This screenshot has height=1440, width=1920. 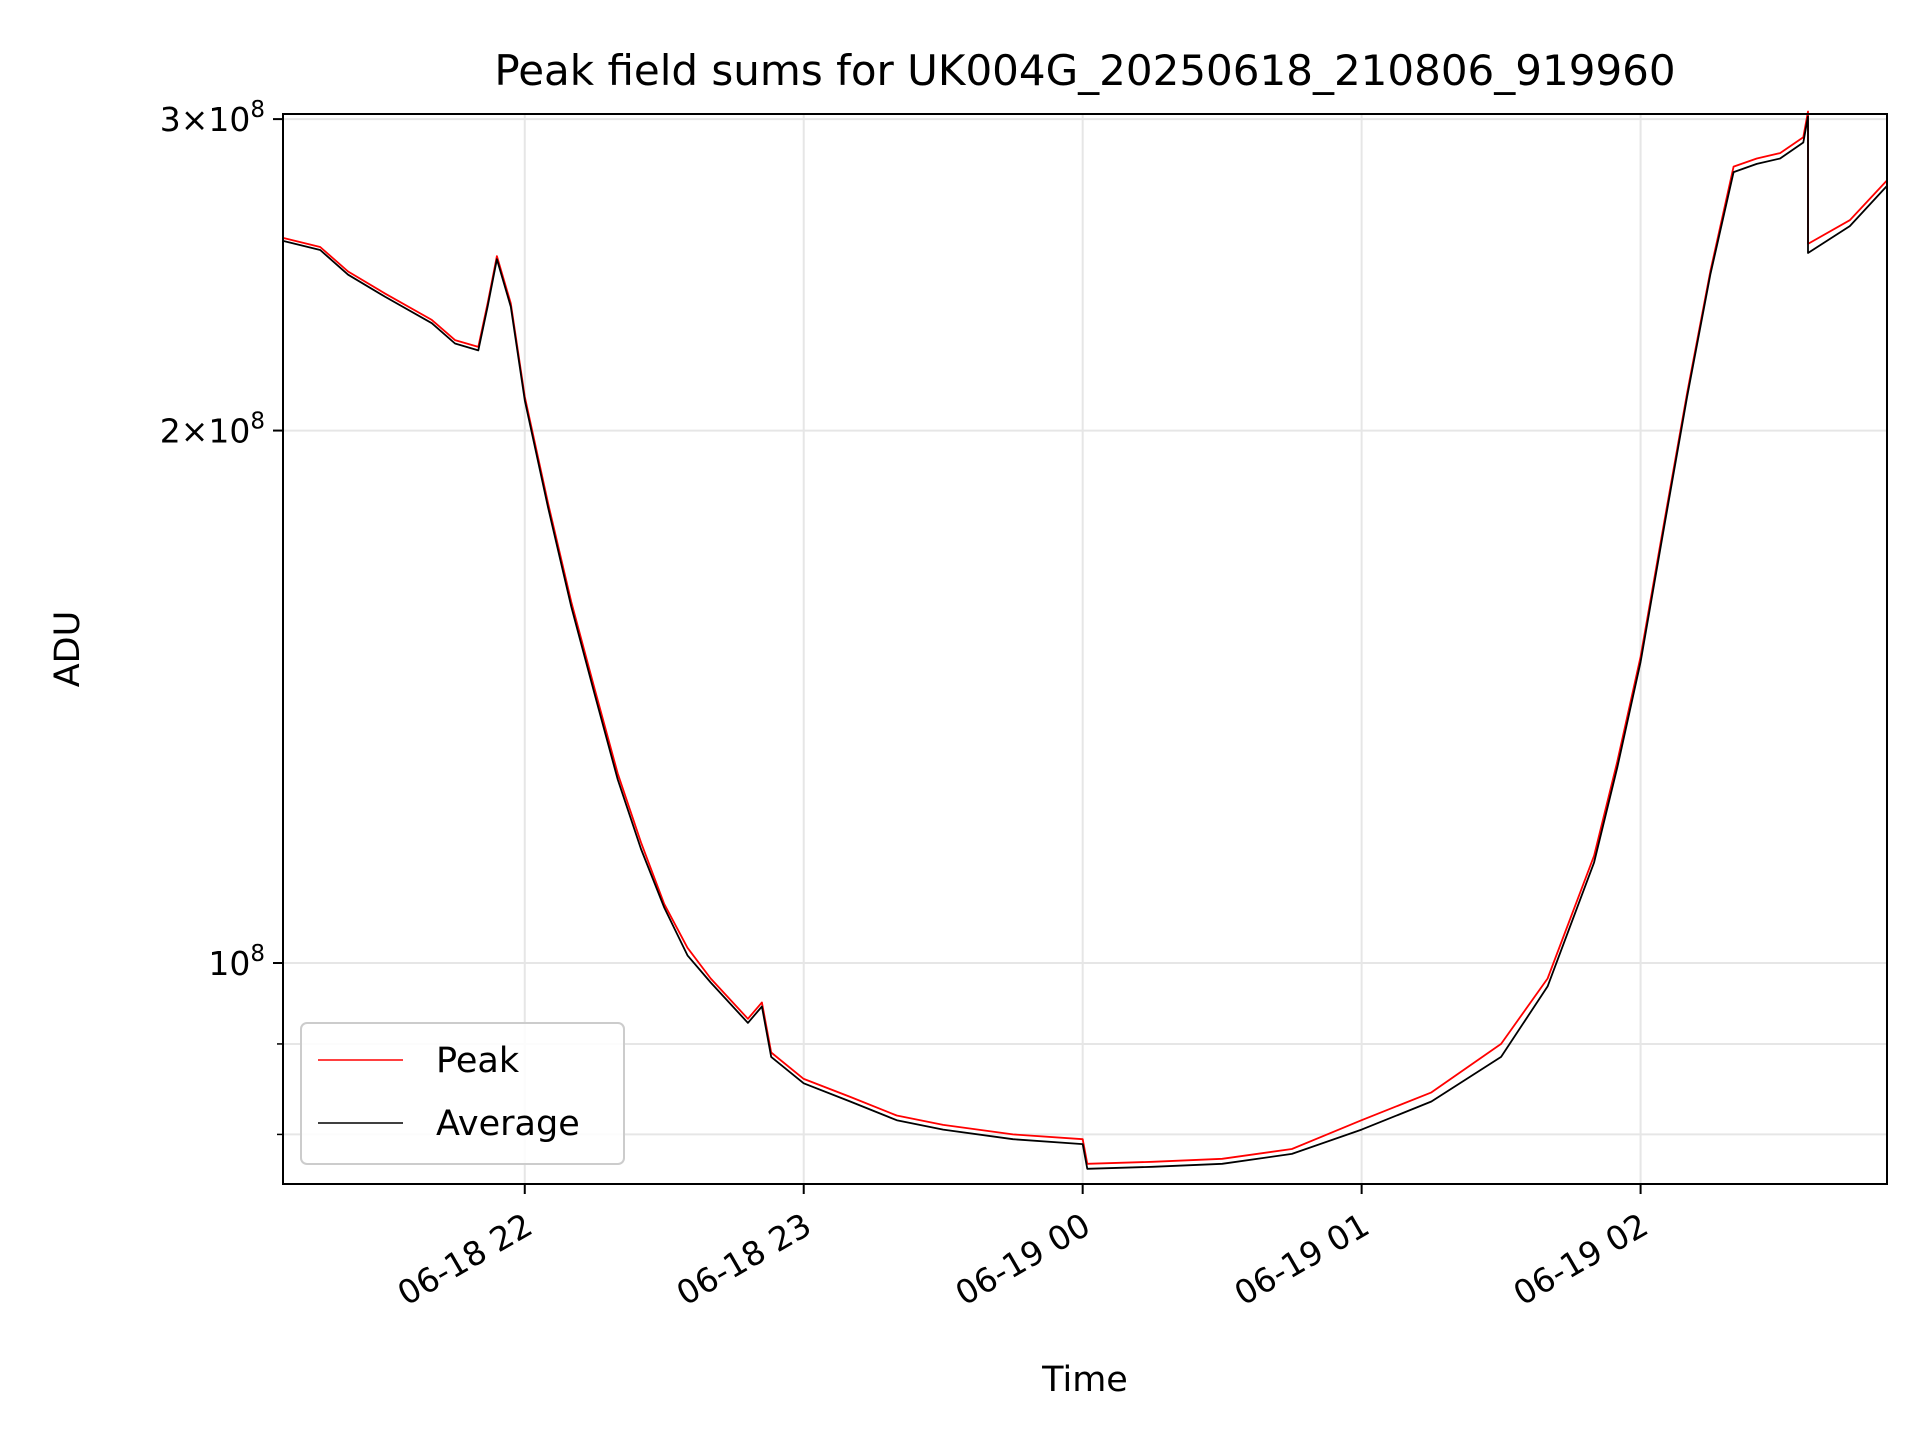 I want to click on legend-label-average: Average, so click(x=508, y=1124).